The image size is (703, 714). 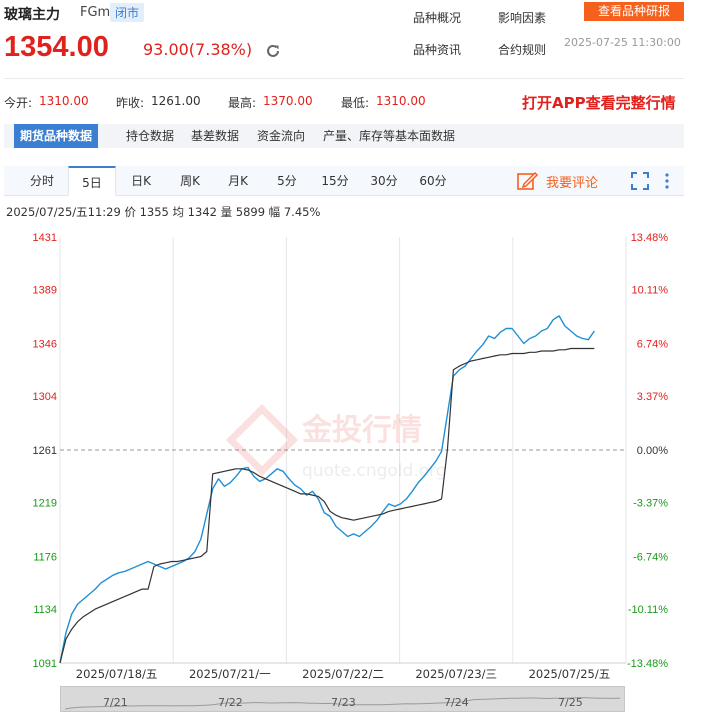 I want to click on period-tab-daily: 日K, so click(x=141, y=181).